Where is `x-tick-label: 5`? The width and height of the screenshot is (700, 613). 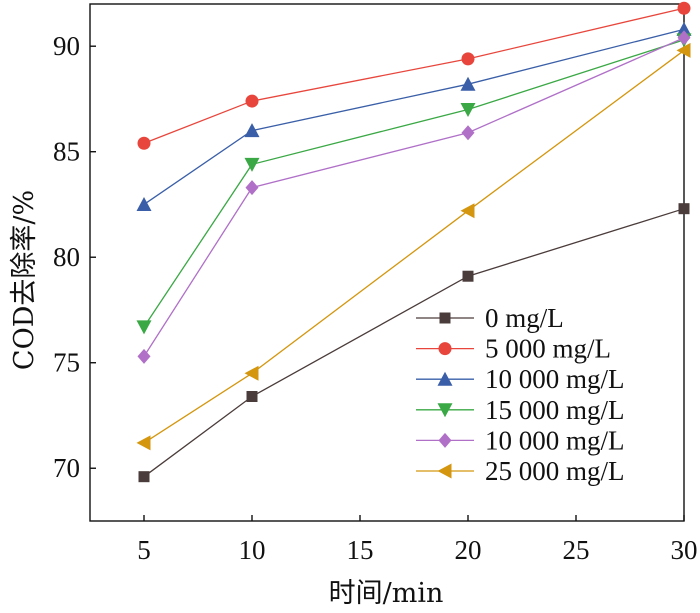 x-tick-label: 5 is located at coordinates (144, 550).